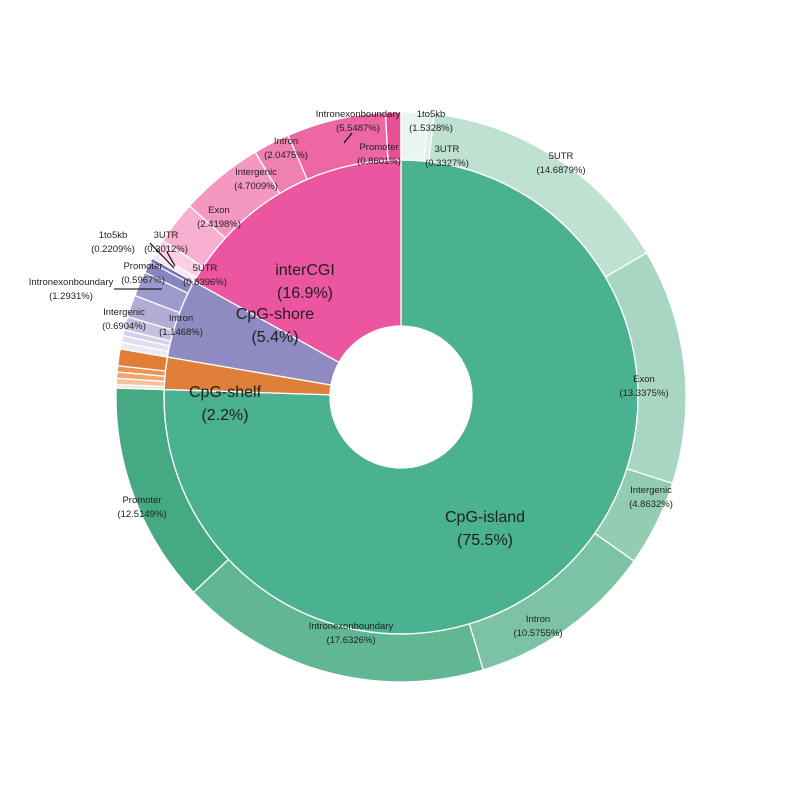  What do you see at coordinates (166, 235) in the screenshot?
I see `outer-label-intercgi-3utr: 3UTR` at bounding box center [166, 235].